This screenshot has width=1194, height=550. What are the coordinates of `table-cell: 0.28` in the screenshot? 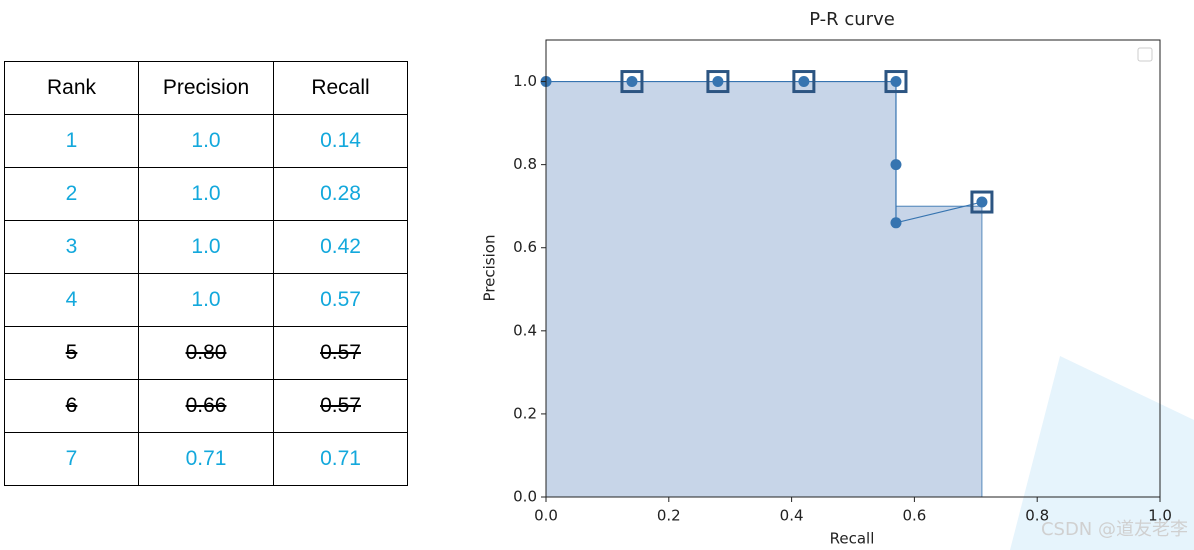 It's located at (340, 194).